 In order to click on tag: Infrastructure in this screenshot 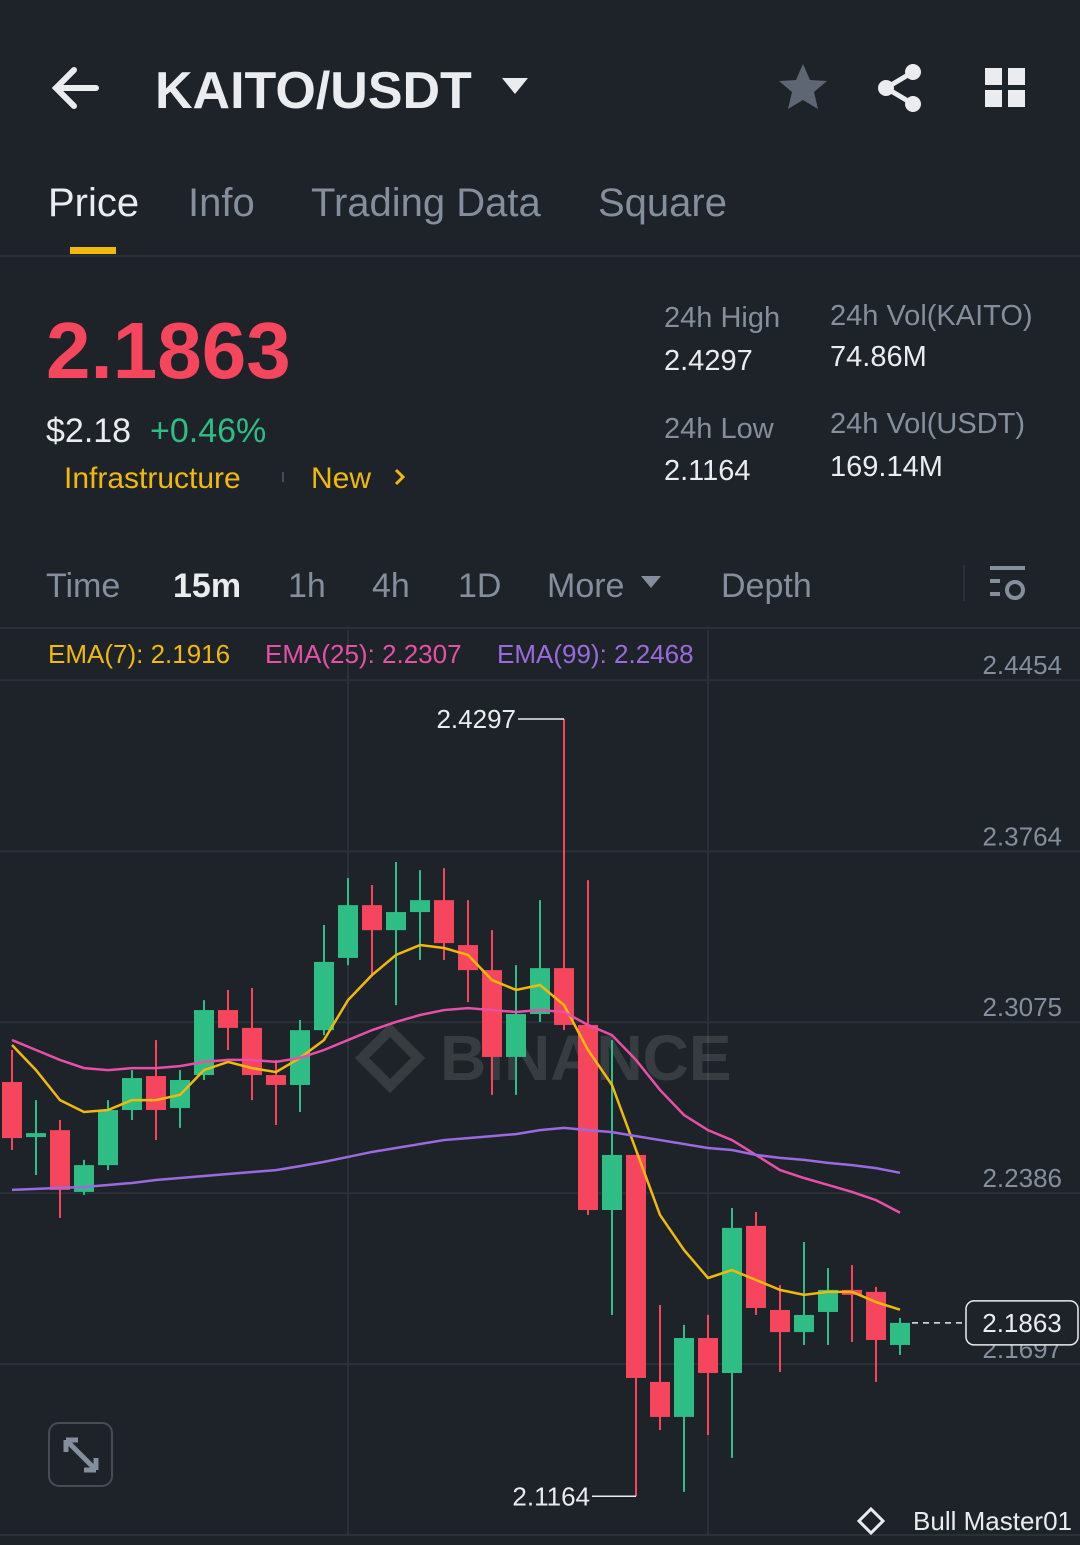, I will do `click(152, 478)`.